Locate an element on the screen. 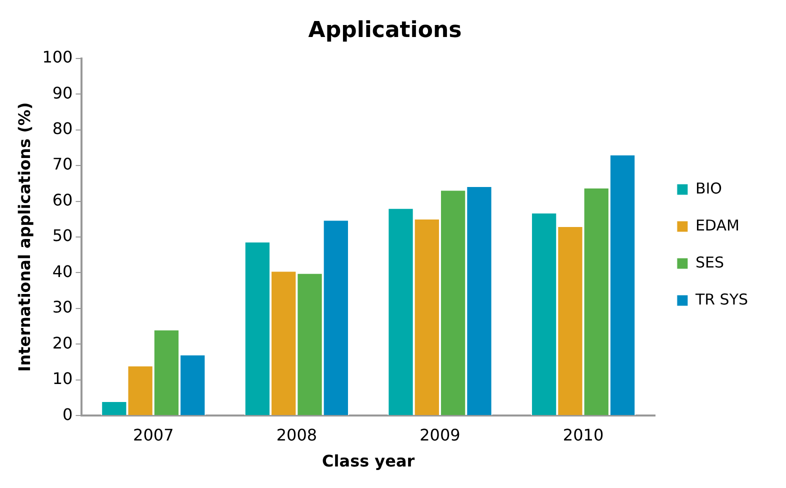  x-tick-label: 2009 is located at coordinates (440, 434).